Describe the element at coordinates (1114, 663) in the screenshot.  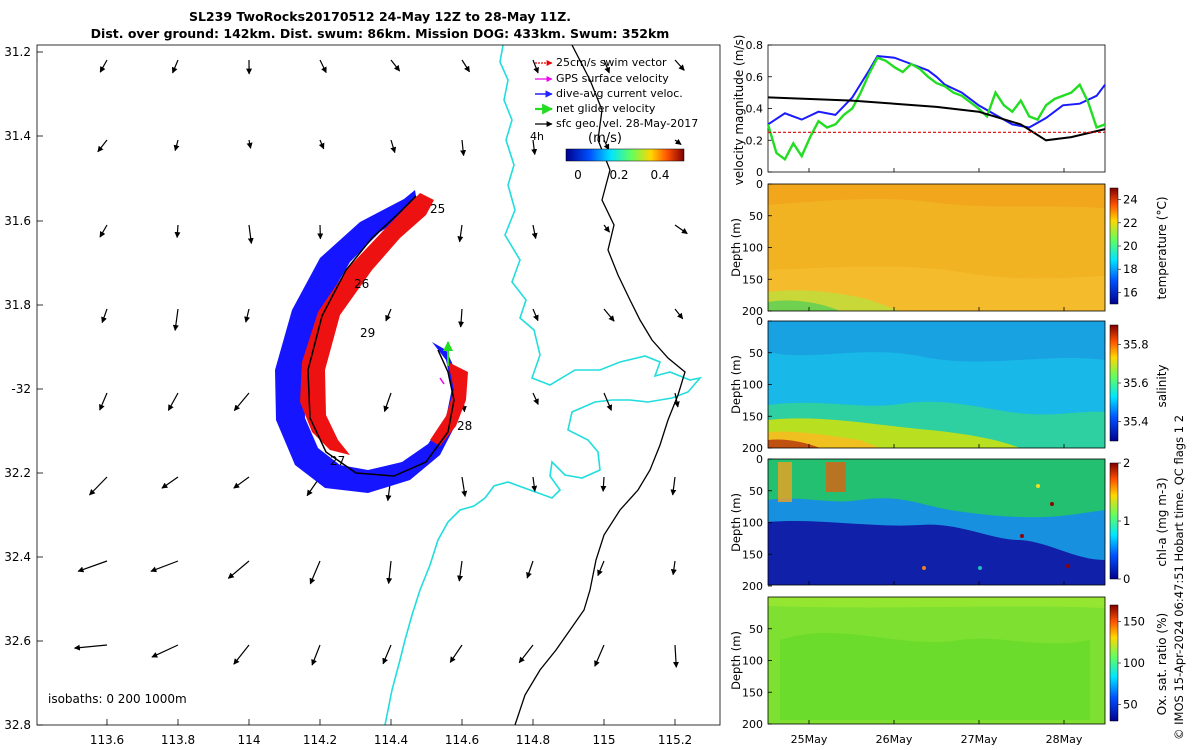
I see `oxygen-colorbar` at that location.